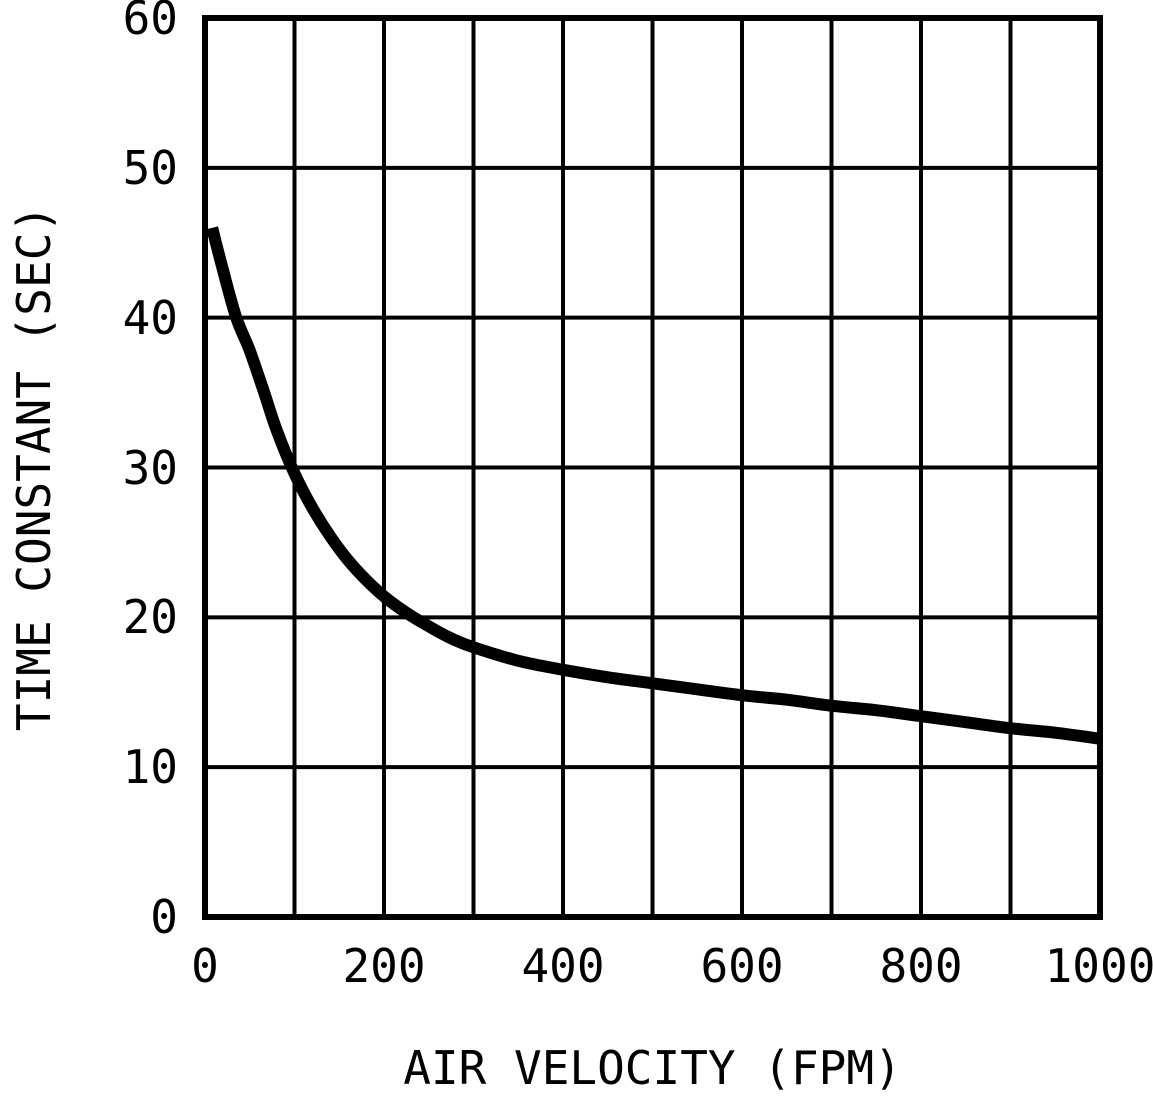 This screenshot has height=1100, width=1153. Describe the element at coordinates (150, 617) in the screenshot. I see `y-tick-label-20: 20` at that location.